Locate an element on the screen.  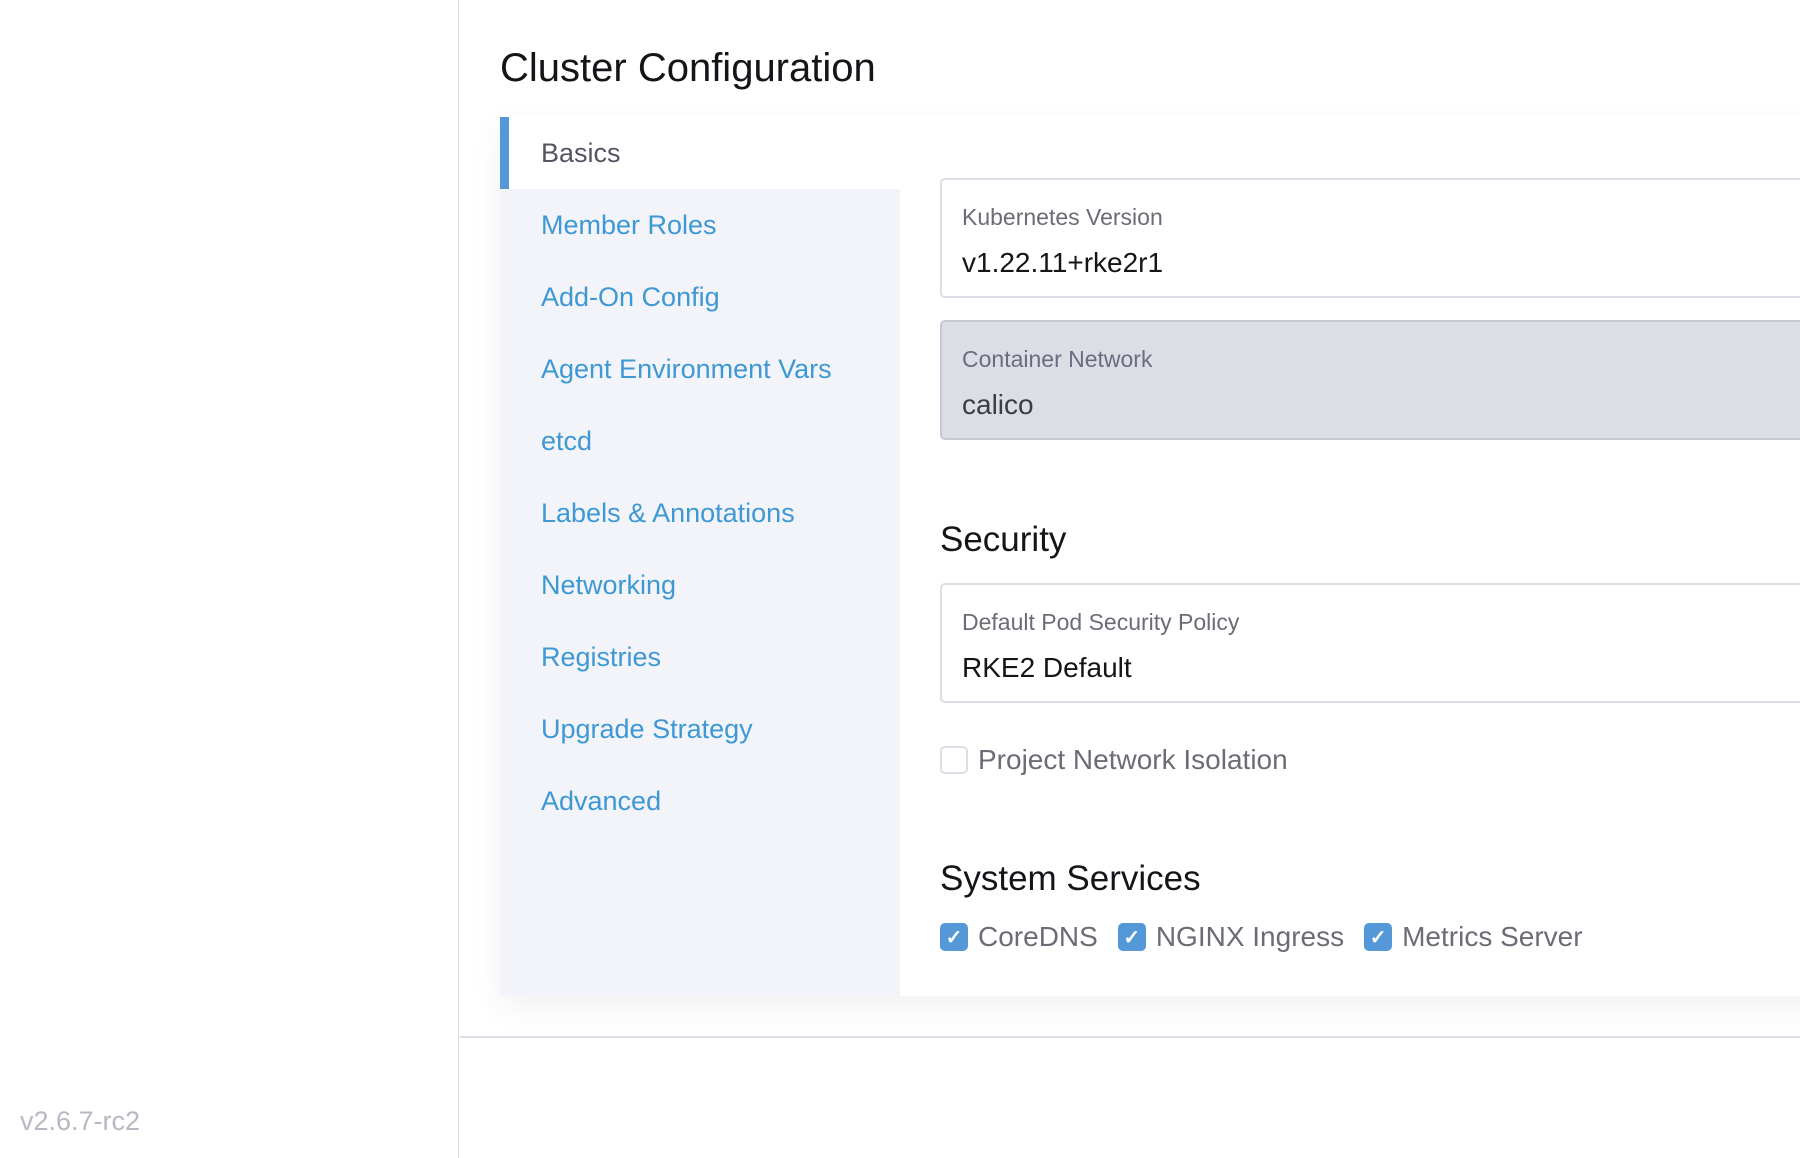
coredns-checkbox: ✓ CoreDNS is located at coordinates (1019, 937).